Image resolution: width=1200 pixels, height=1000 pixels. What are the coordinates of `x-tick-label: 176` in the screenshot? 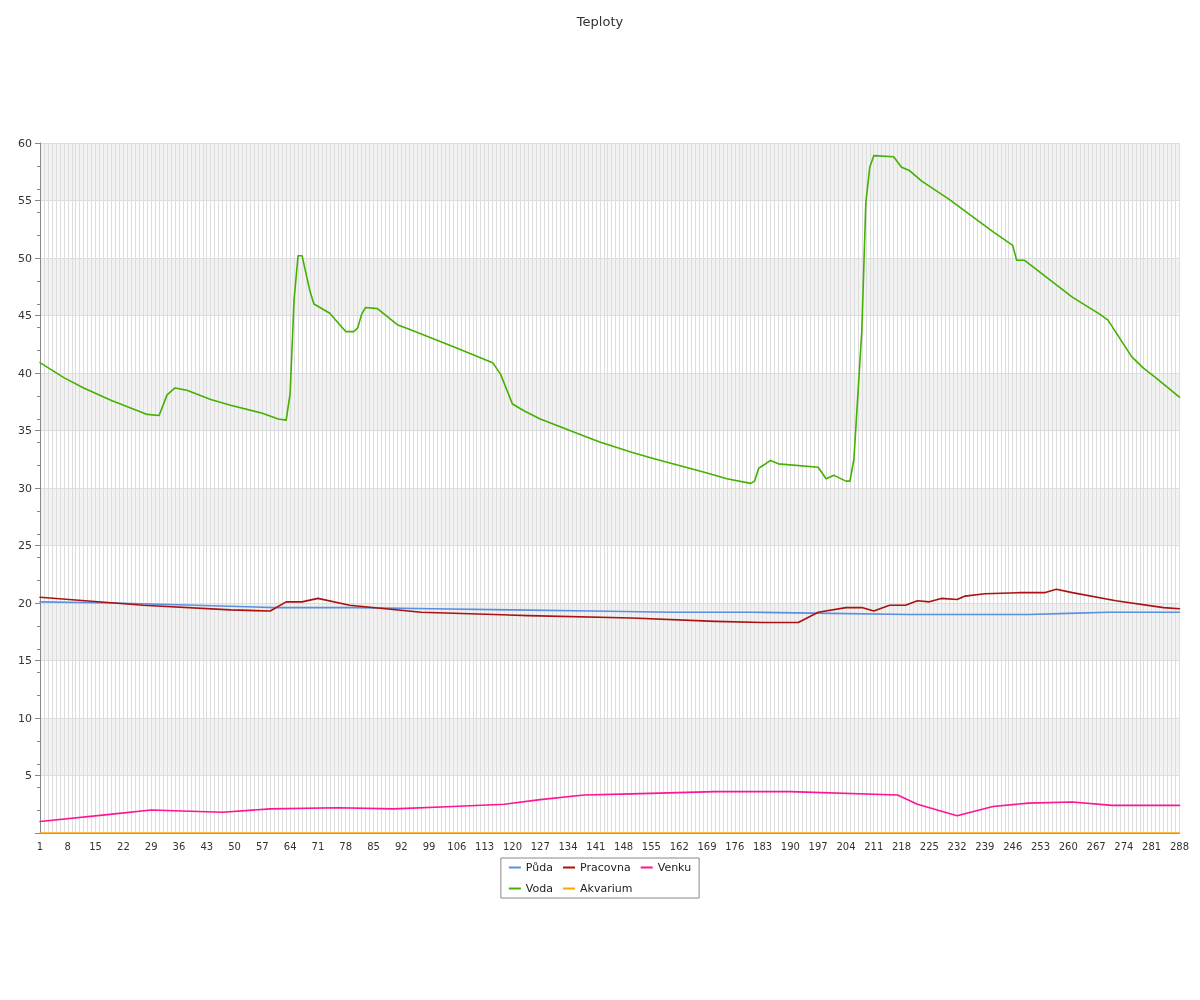 It's located at (735, 846).